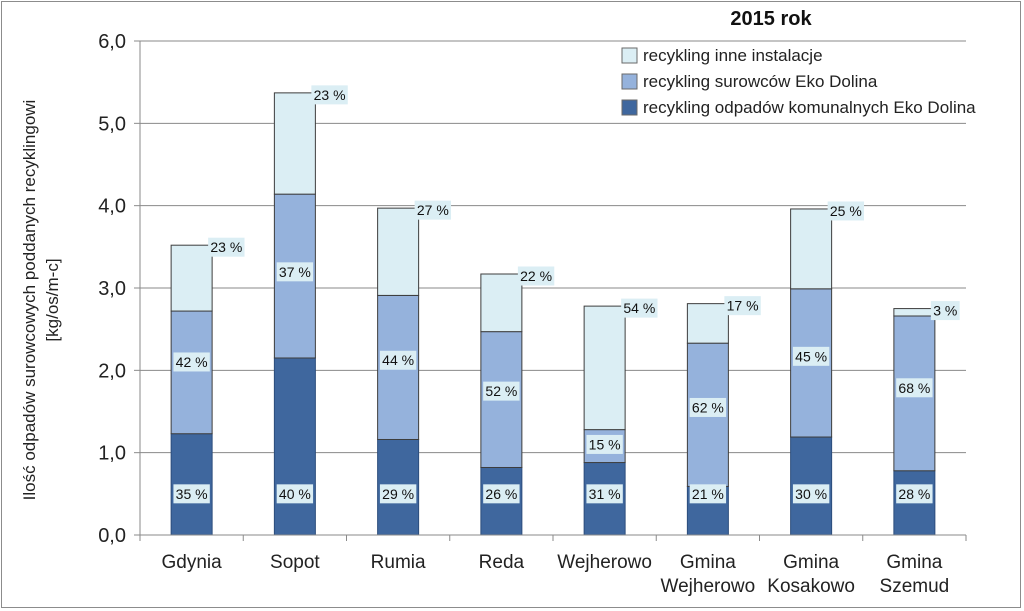  Describe the element at coordinates (629, 81) in the screenshot. I see `legend-swatch-surowcow` at that location.